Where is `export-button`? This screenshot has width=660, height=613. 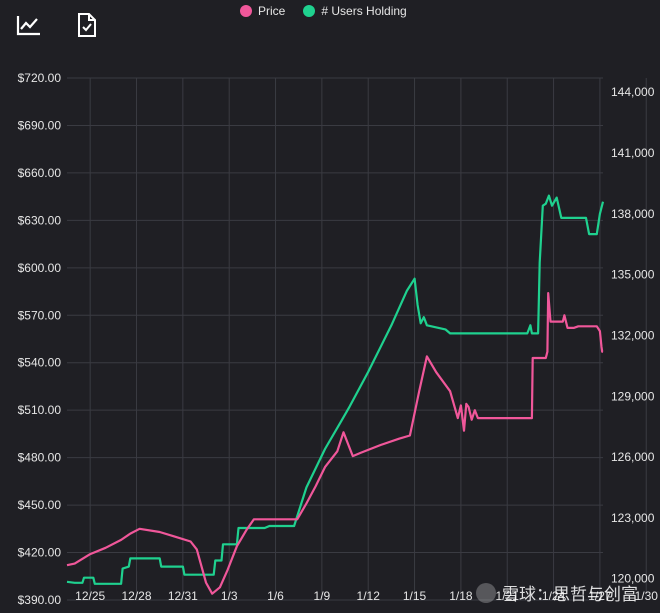 export-button is located at coordinates (87, 25).